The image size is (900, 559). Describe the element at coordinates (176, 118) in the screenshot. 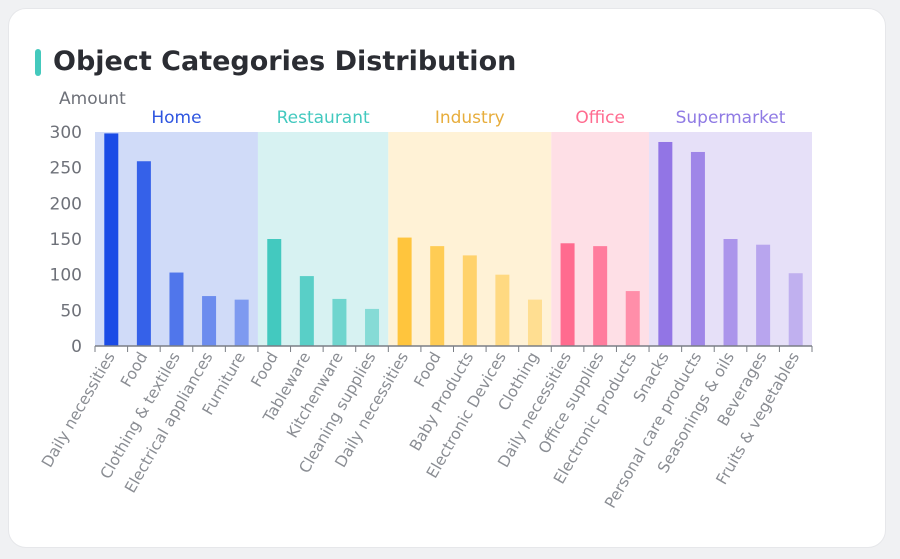

I see `group-label: Home` at that location.